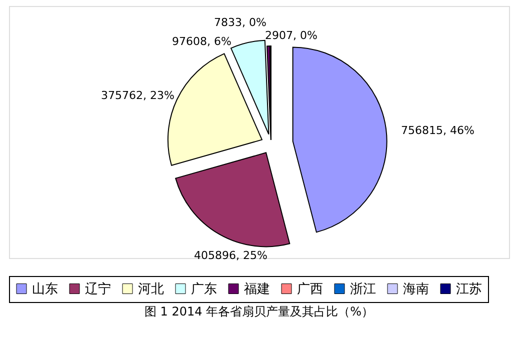 This screenshot has width=519, height=341. Describe the element at coordinates (137, 95) in the screenshot. I see `data-label: 375762, 23%` at that location.